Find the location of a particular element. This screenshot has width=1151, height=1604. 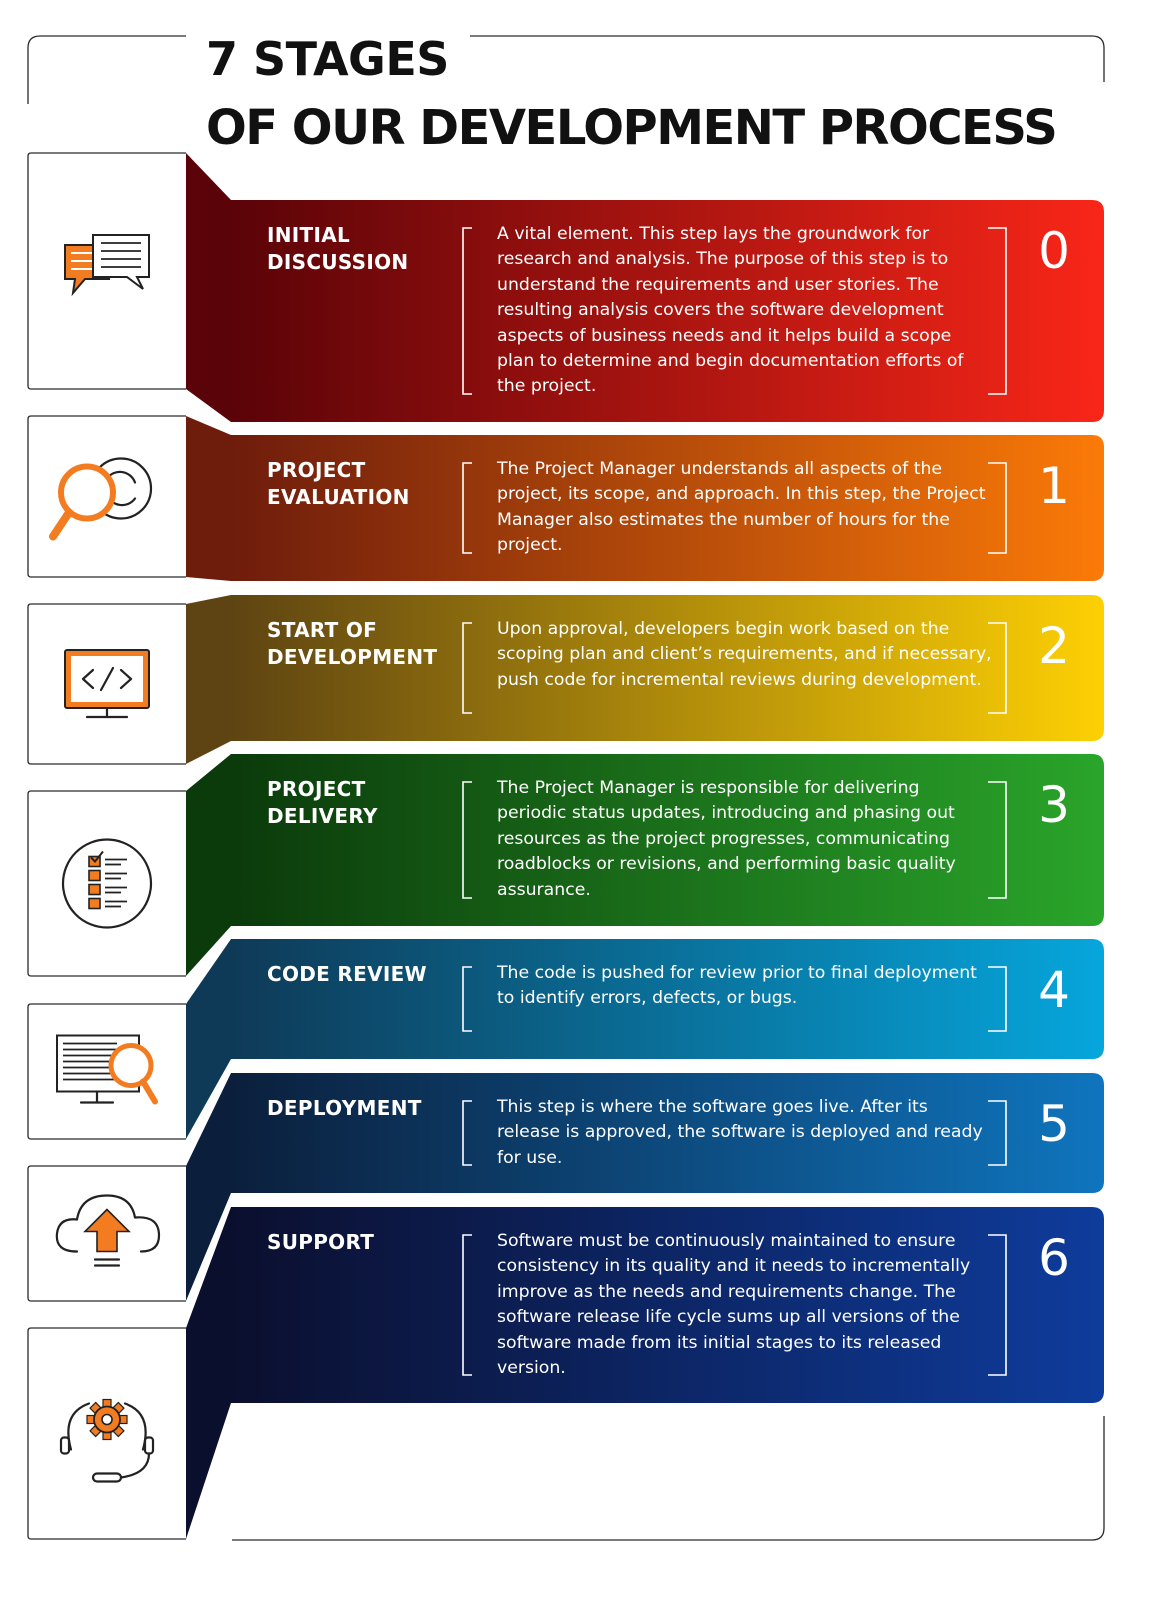

stage-title: CODE REVIEW is located at coordinates (347, 974).